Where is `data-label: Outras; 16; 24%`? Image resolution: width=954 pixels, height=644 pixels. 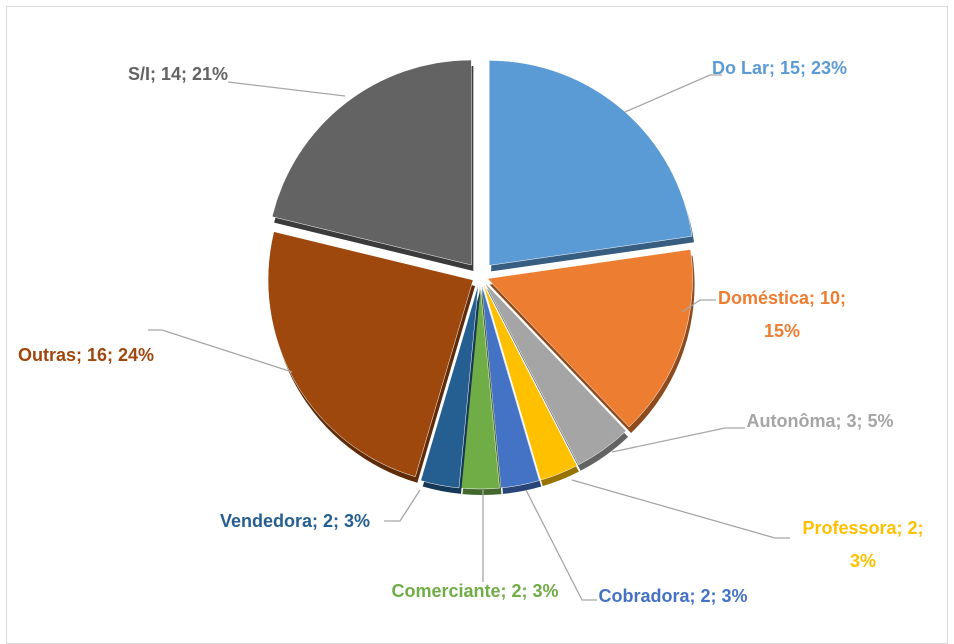 data-label: Outras; 16; 24% is located at coordinates (86, 355).